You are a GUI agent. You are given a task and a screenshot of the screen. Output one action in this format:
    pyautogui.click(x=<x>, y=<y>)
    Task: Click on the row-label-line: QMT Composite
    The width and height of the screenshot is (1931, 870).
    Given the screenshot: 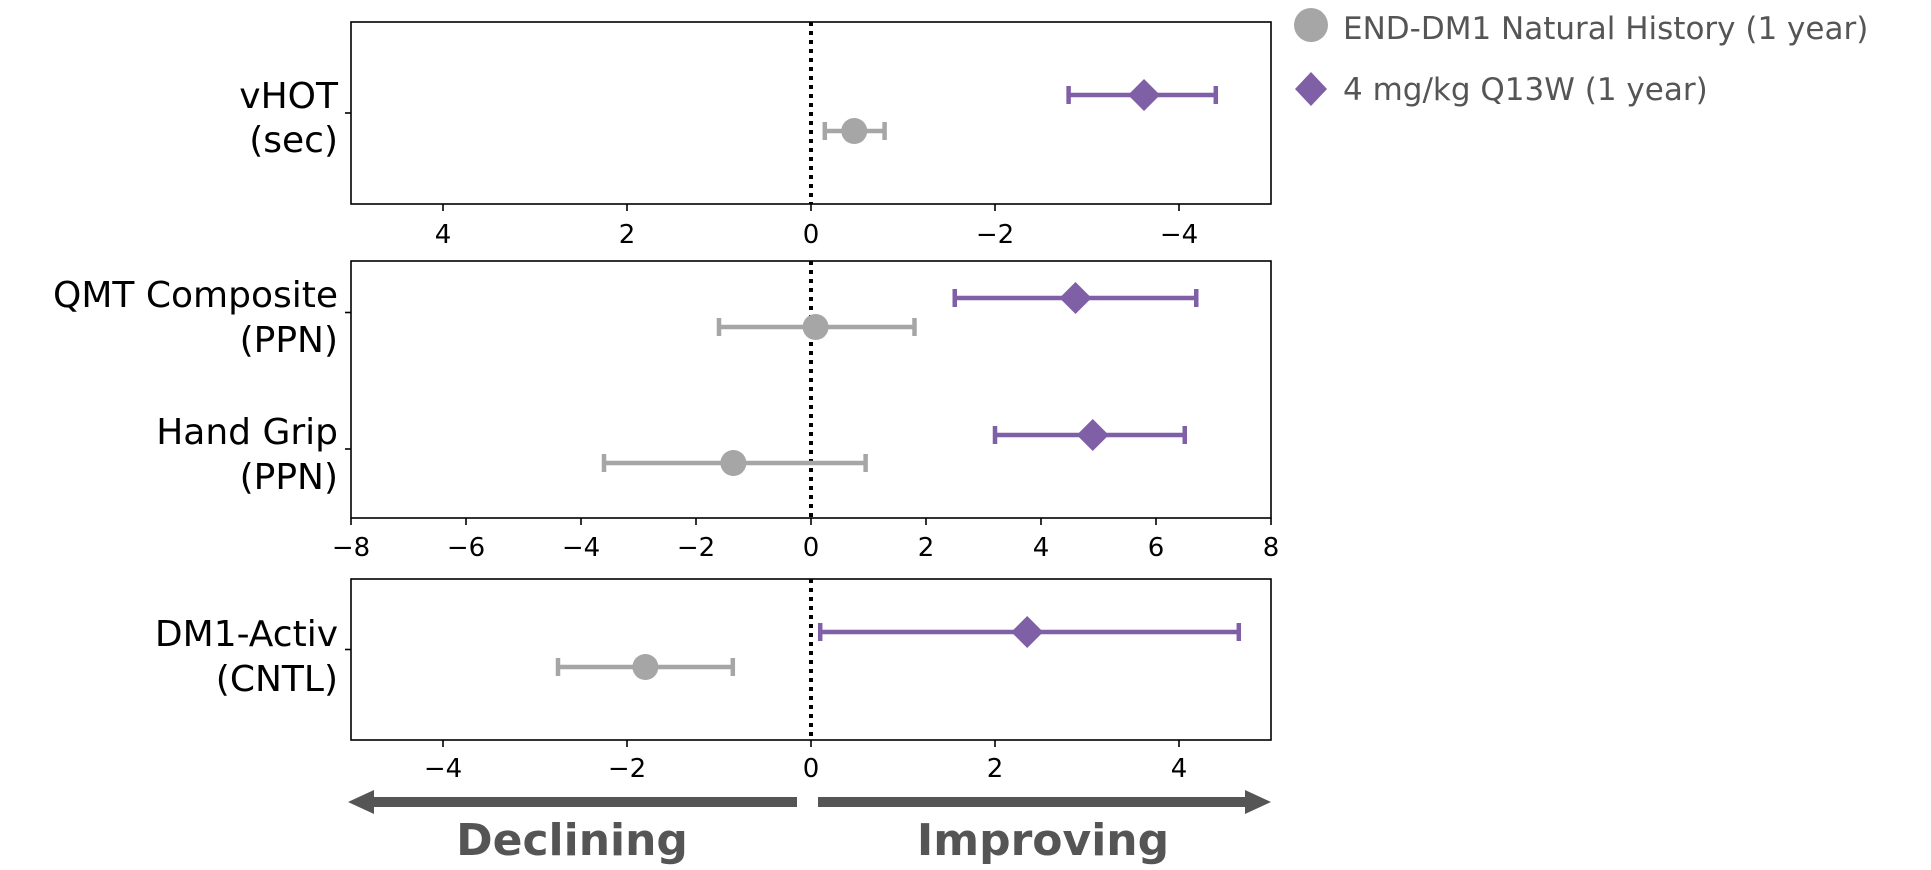 What is the action you would take?
    pyautogui.click(x=195, y=295)
    